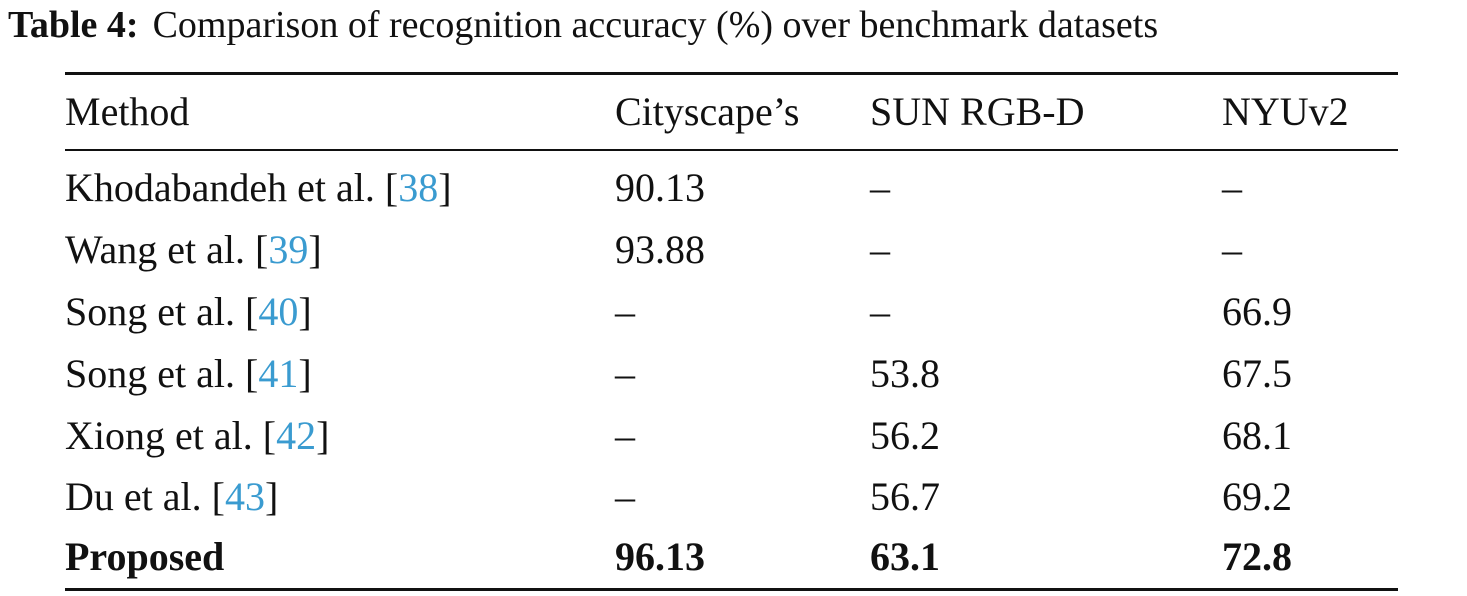 This screenshot has height=596, width=1467. I want to click on method-name: Proposed, so click(145, 556).